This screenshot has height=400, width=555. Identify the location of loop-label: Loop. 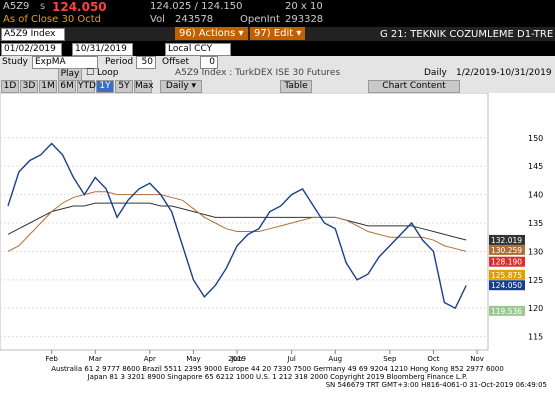
(107, 73).